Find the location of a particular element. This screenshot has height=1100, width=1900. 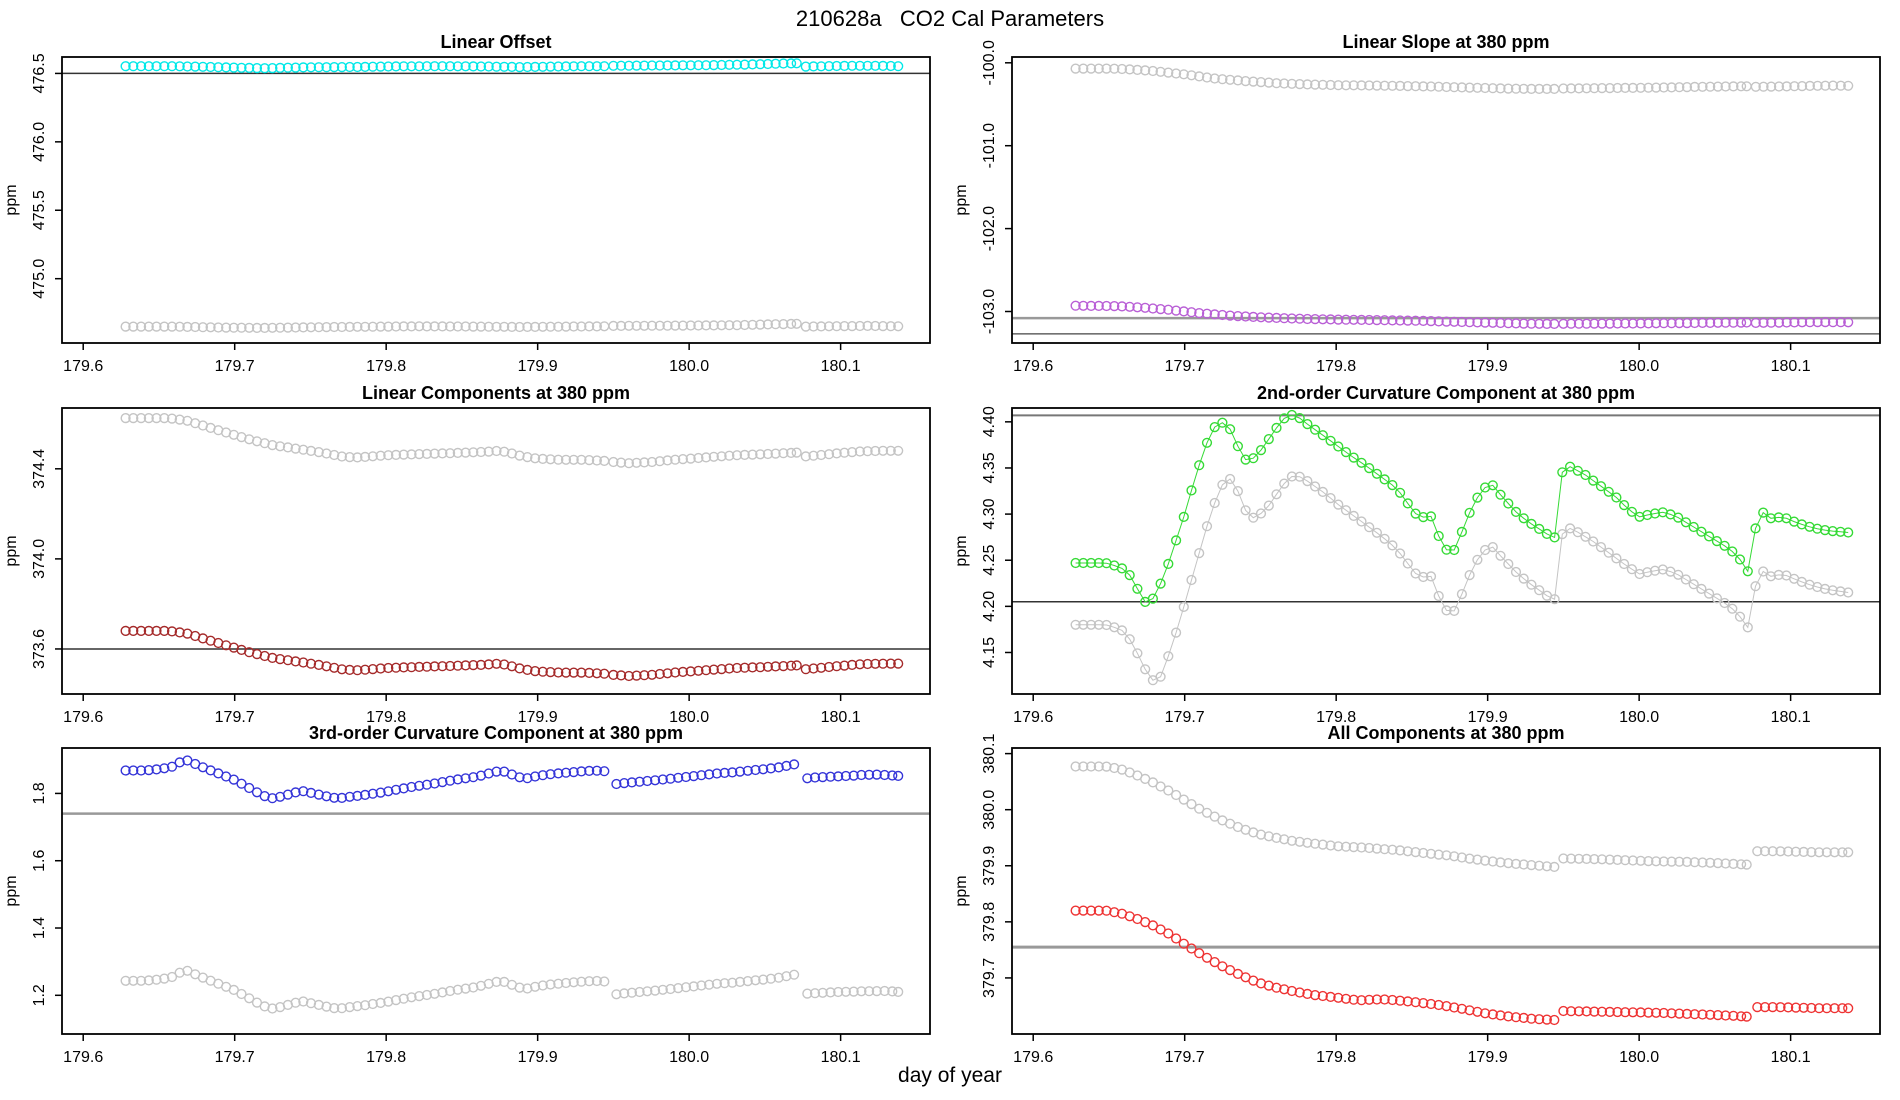

series-red is located at coordinates (1462, 965).